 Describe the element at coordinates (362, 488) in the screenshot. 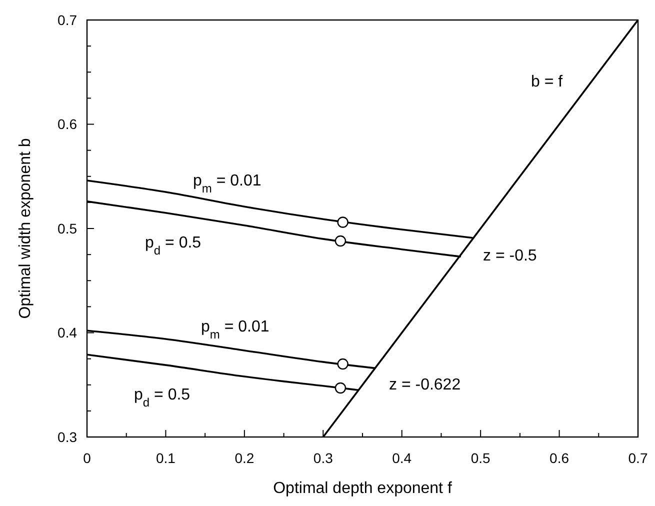

I see `x-axis-title: Optimal depth exponent f` at that location.